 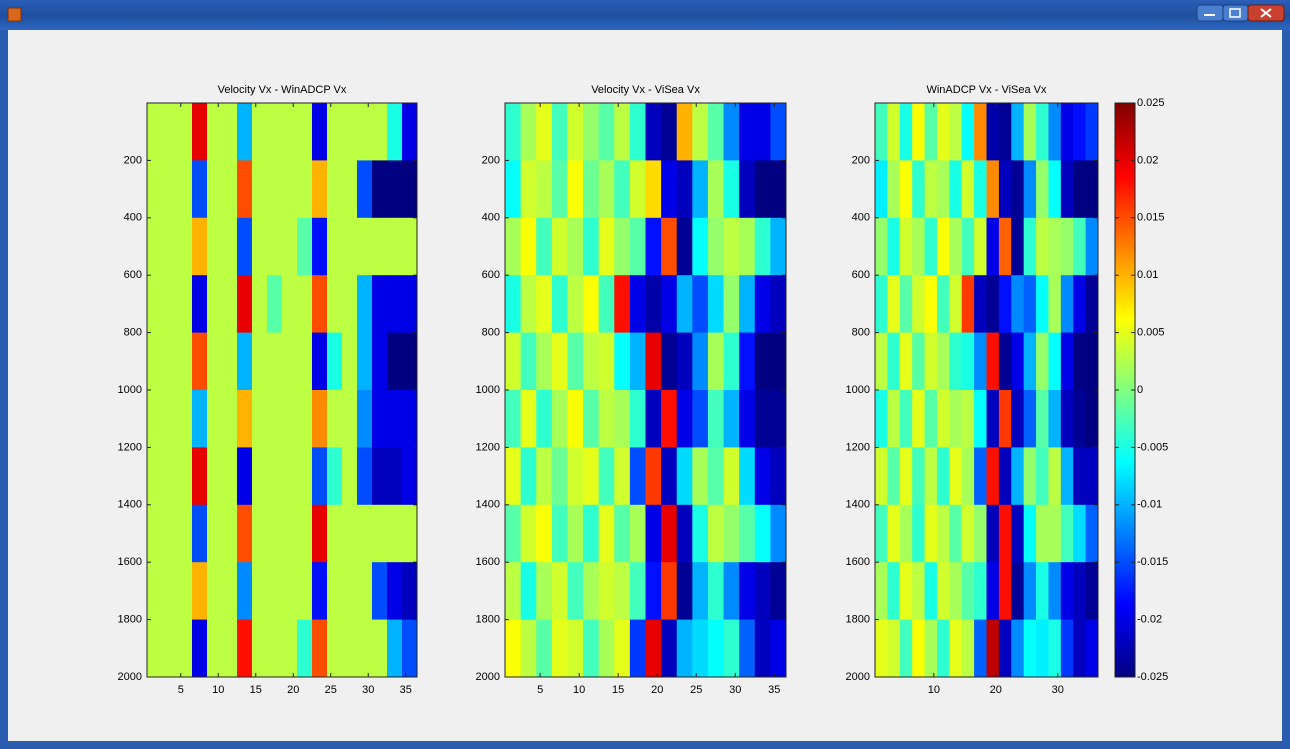 I want to click on close-glyph, so click(x=1266, y=13).